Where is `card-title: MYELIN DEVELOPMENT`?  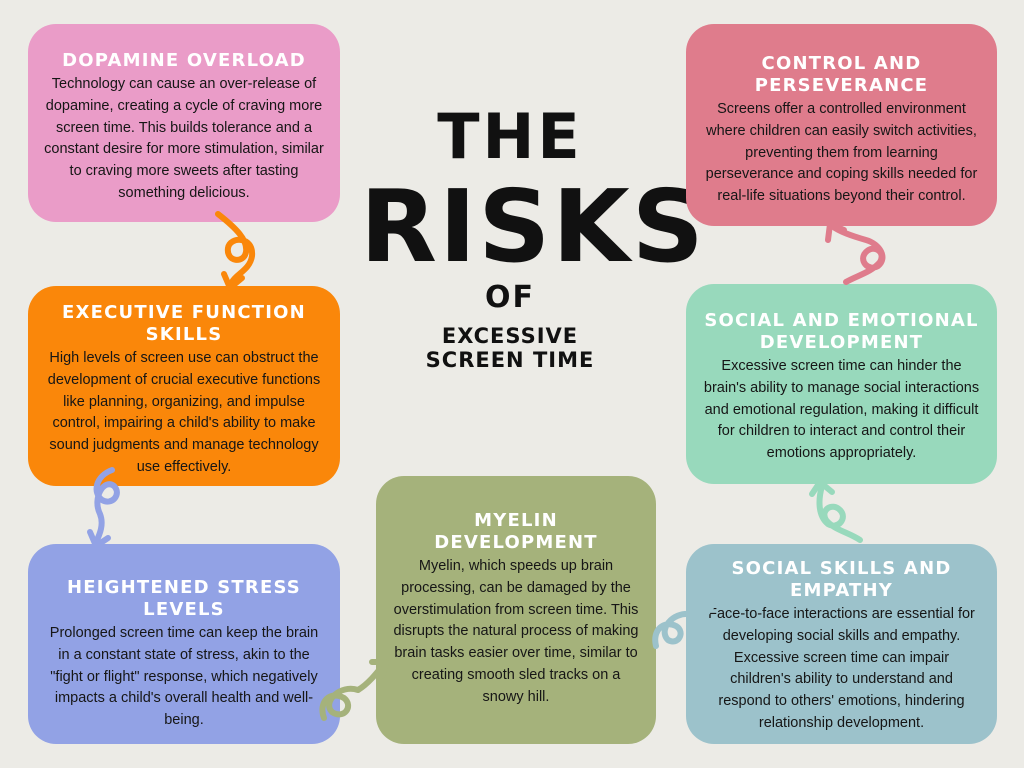
card-title: MYELIN DEVELOPMENT is located at coordinates (516, 531).